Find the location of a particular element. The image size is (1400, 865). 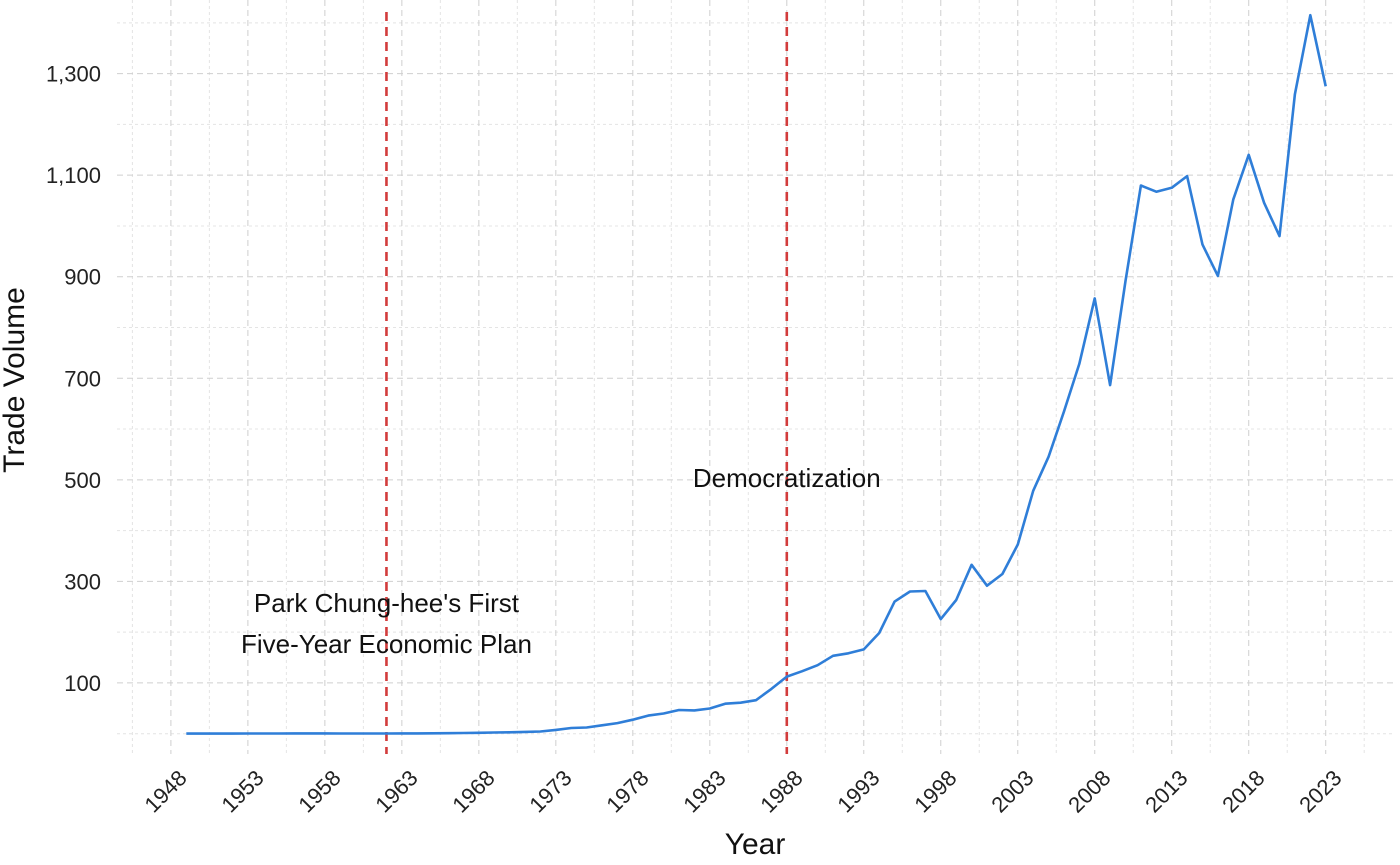

x-tick-label: 1958 is located at coordinates (319, 791).